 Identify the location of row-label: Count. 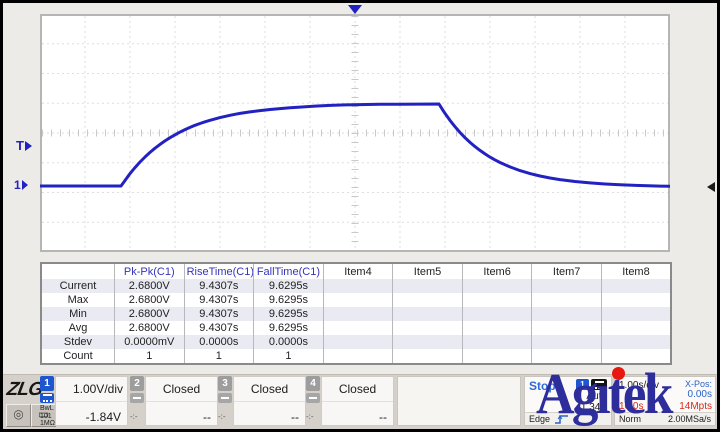
(78, 356).